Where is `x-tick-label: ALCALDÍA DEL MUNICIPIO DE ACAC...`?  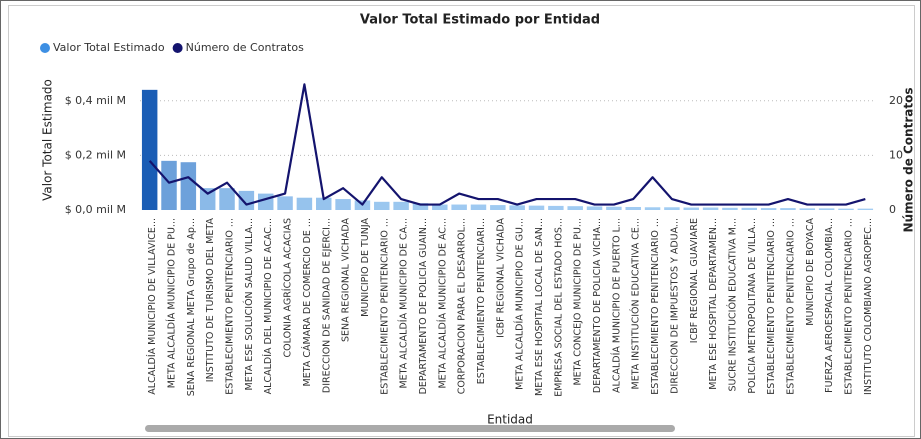
x-tick-label: ALCALDÍA DEL MUNICIPIO DE ACAC... is located at coordinates (268, 306).